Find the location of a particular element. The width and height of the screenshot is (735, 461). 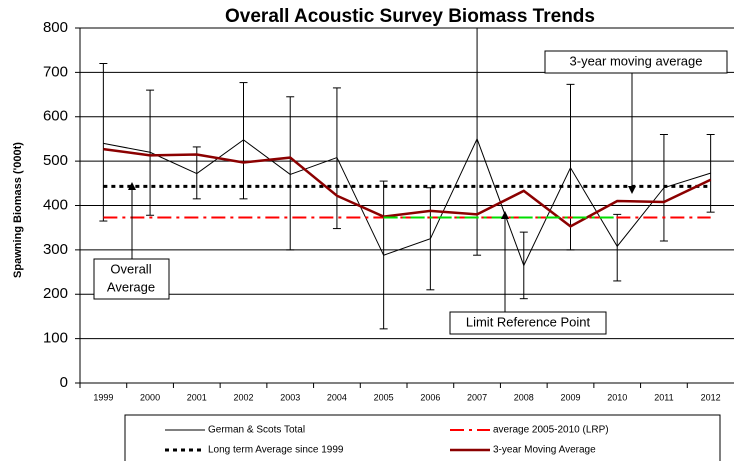

y-tick-label: 200 is located at coordinates (55, 293).